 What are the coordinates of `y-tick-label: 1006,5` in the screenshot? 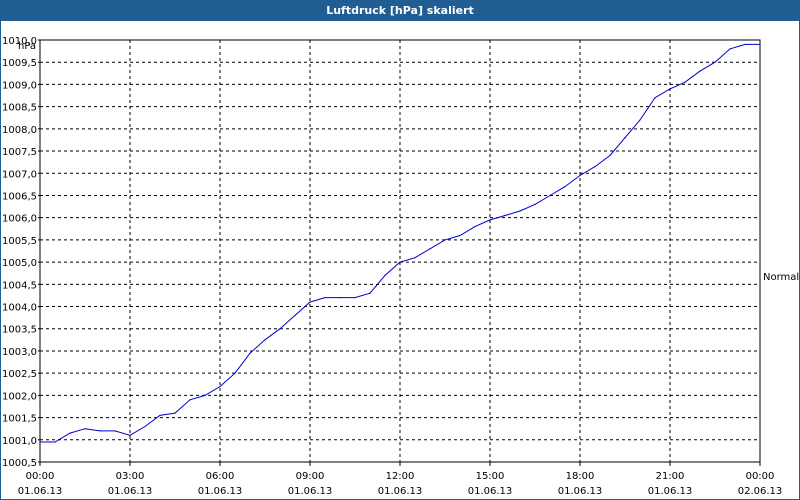 It's located at (19, 196).